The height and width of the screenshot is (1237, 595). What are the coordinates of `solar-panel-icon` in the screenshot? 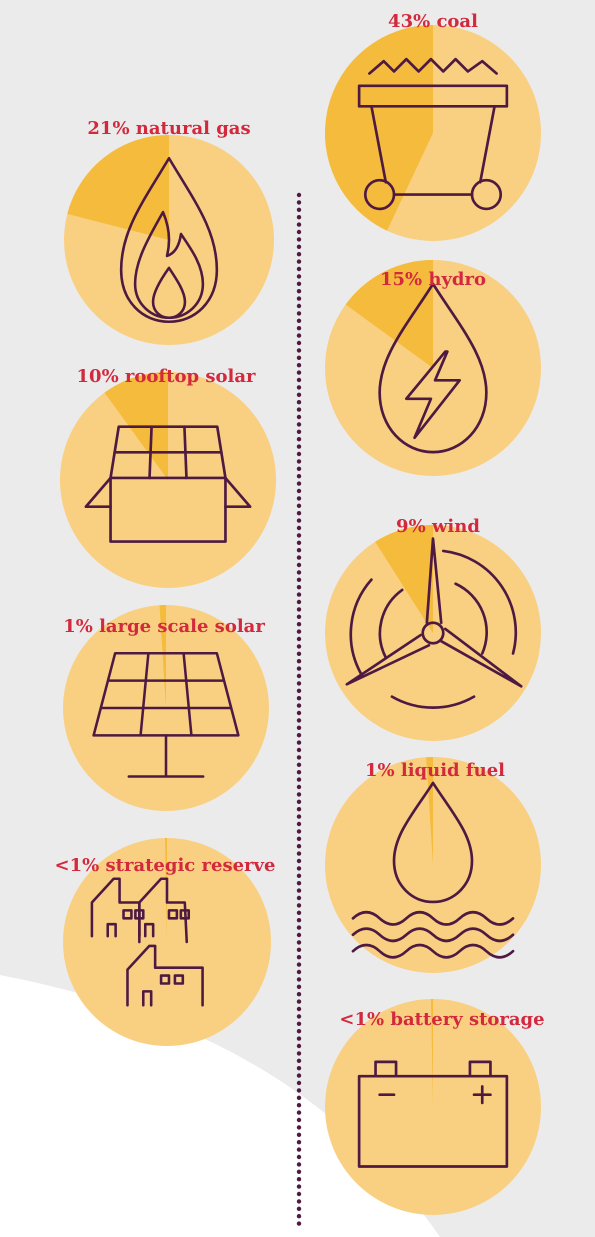 It's located at (166, 714).